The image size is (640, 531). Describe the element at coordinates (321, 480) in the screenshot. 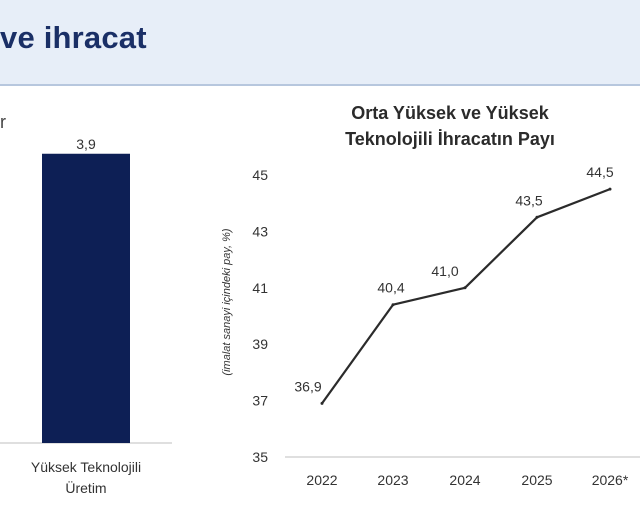

I see `x-tick-label: 2022` at that location.